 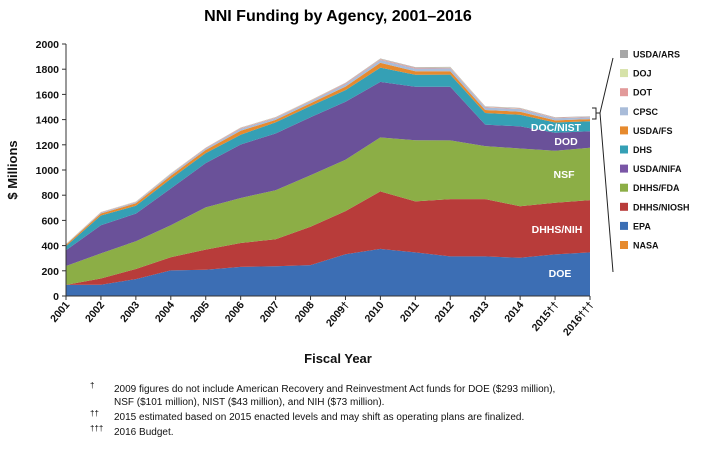 I want to click on x-tick-label: 2006, so click(x=235, y=312).